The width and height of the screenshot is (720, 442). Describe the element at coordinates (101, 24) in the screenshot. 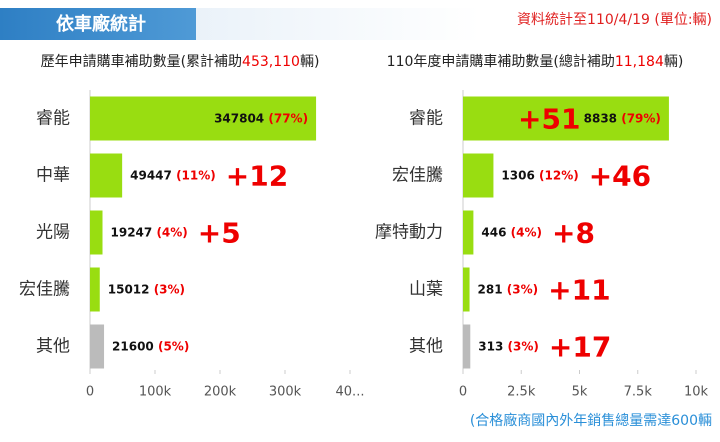

I see `header-title: 依車廠統計` at that location.